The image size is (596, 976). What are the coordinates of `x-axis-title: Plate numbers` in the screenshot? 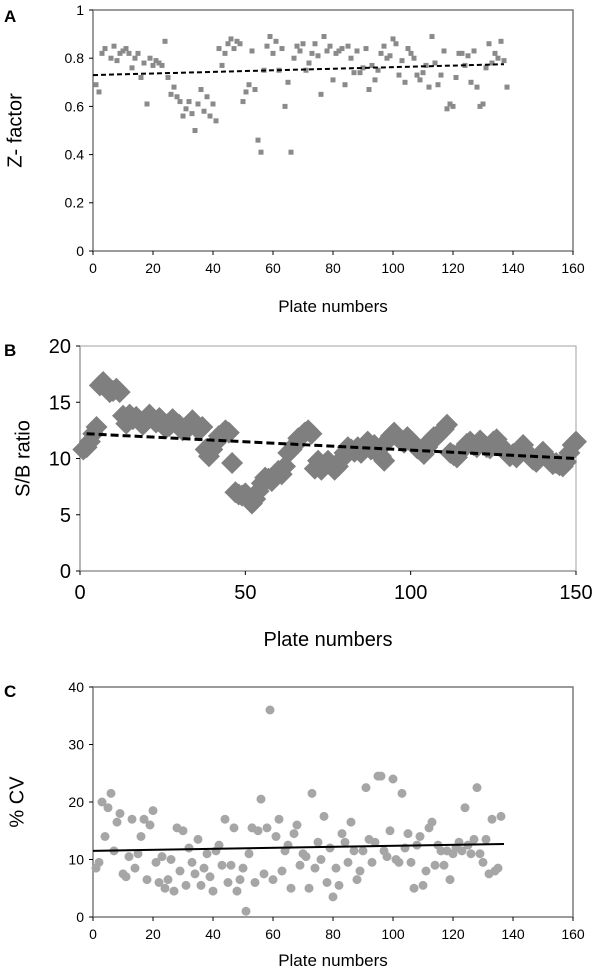 It's located at (333, 306).